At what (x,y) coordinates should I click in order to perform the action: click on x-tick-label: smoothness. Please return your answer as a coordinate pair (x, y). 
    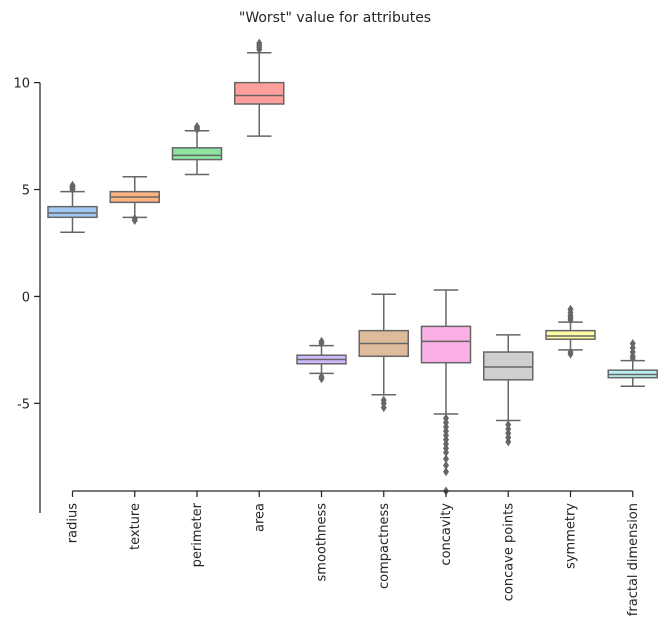
    Looking at the image, I should click on (322, 542).